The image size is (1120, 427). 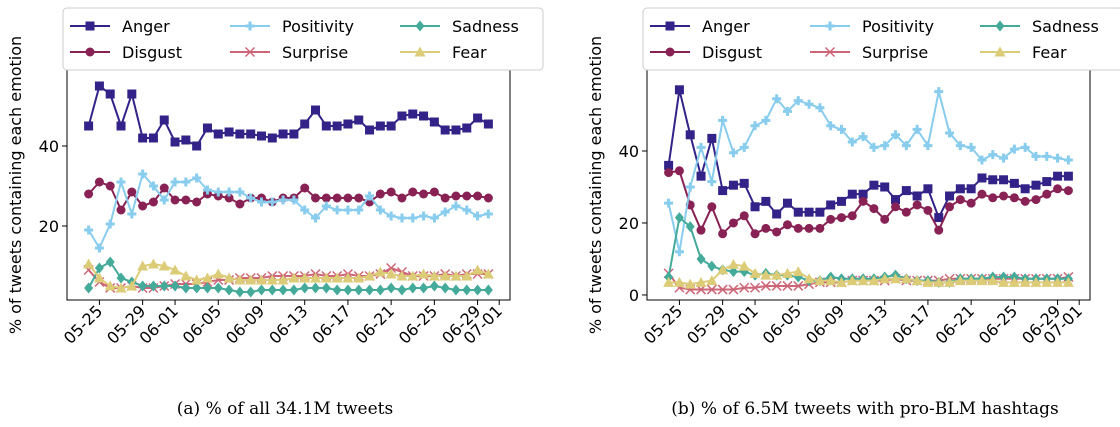 What do you see at coordinates (152, 52) in the screenshot?
I see `legend-label: Disgust` at bounding box center [152, 52].